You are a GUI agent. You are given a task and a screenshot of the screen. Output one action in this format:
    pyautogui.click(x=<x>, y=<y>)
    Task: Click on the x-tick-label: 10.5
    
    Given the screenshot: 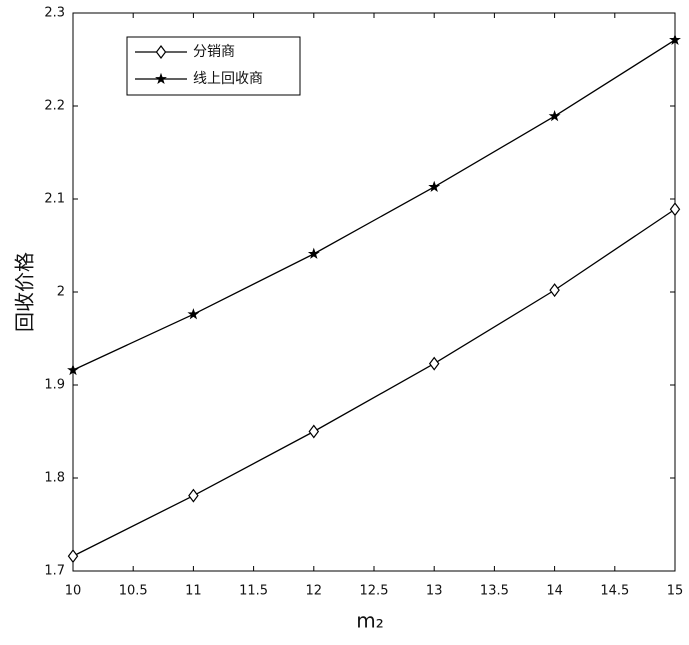 What is the action you would take?
    pyautogui.click(x=133, y=591)
    